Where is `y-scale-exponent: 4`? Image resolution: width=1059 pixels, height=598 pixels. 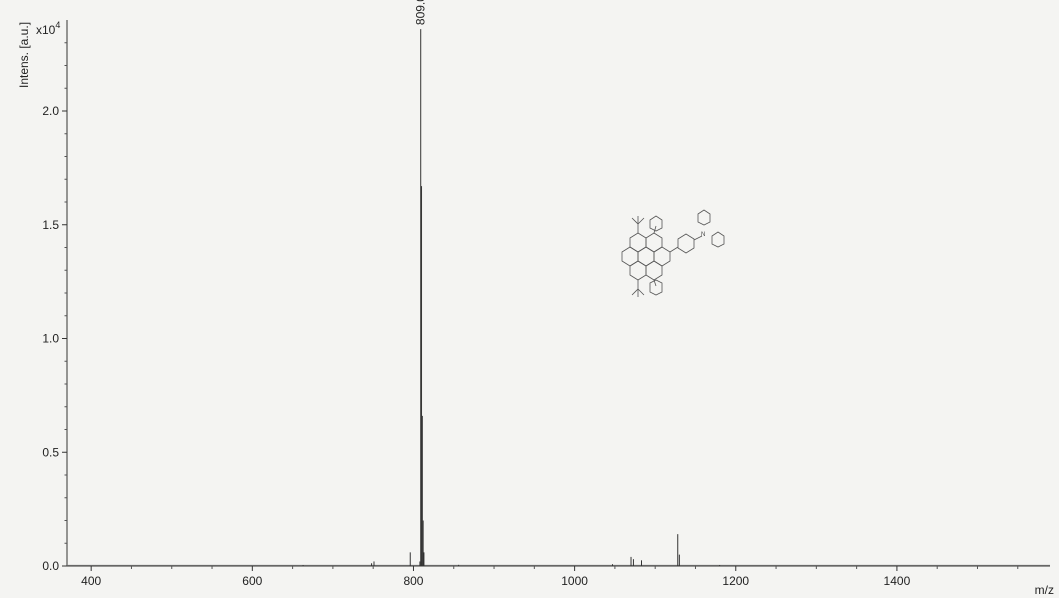
y-scale-exponent: 4 is located at coordinates (57, 25).